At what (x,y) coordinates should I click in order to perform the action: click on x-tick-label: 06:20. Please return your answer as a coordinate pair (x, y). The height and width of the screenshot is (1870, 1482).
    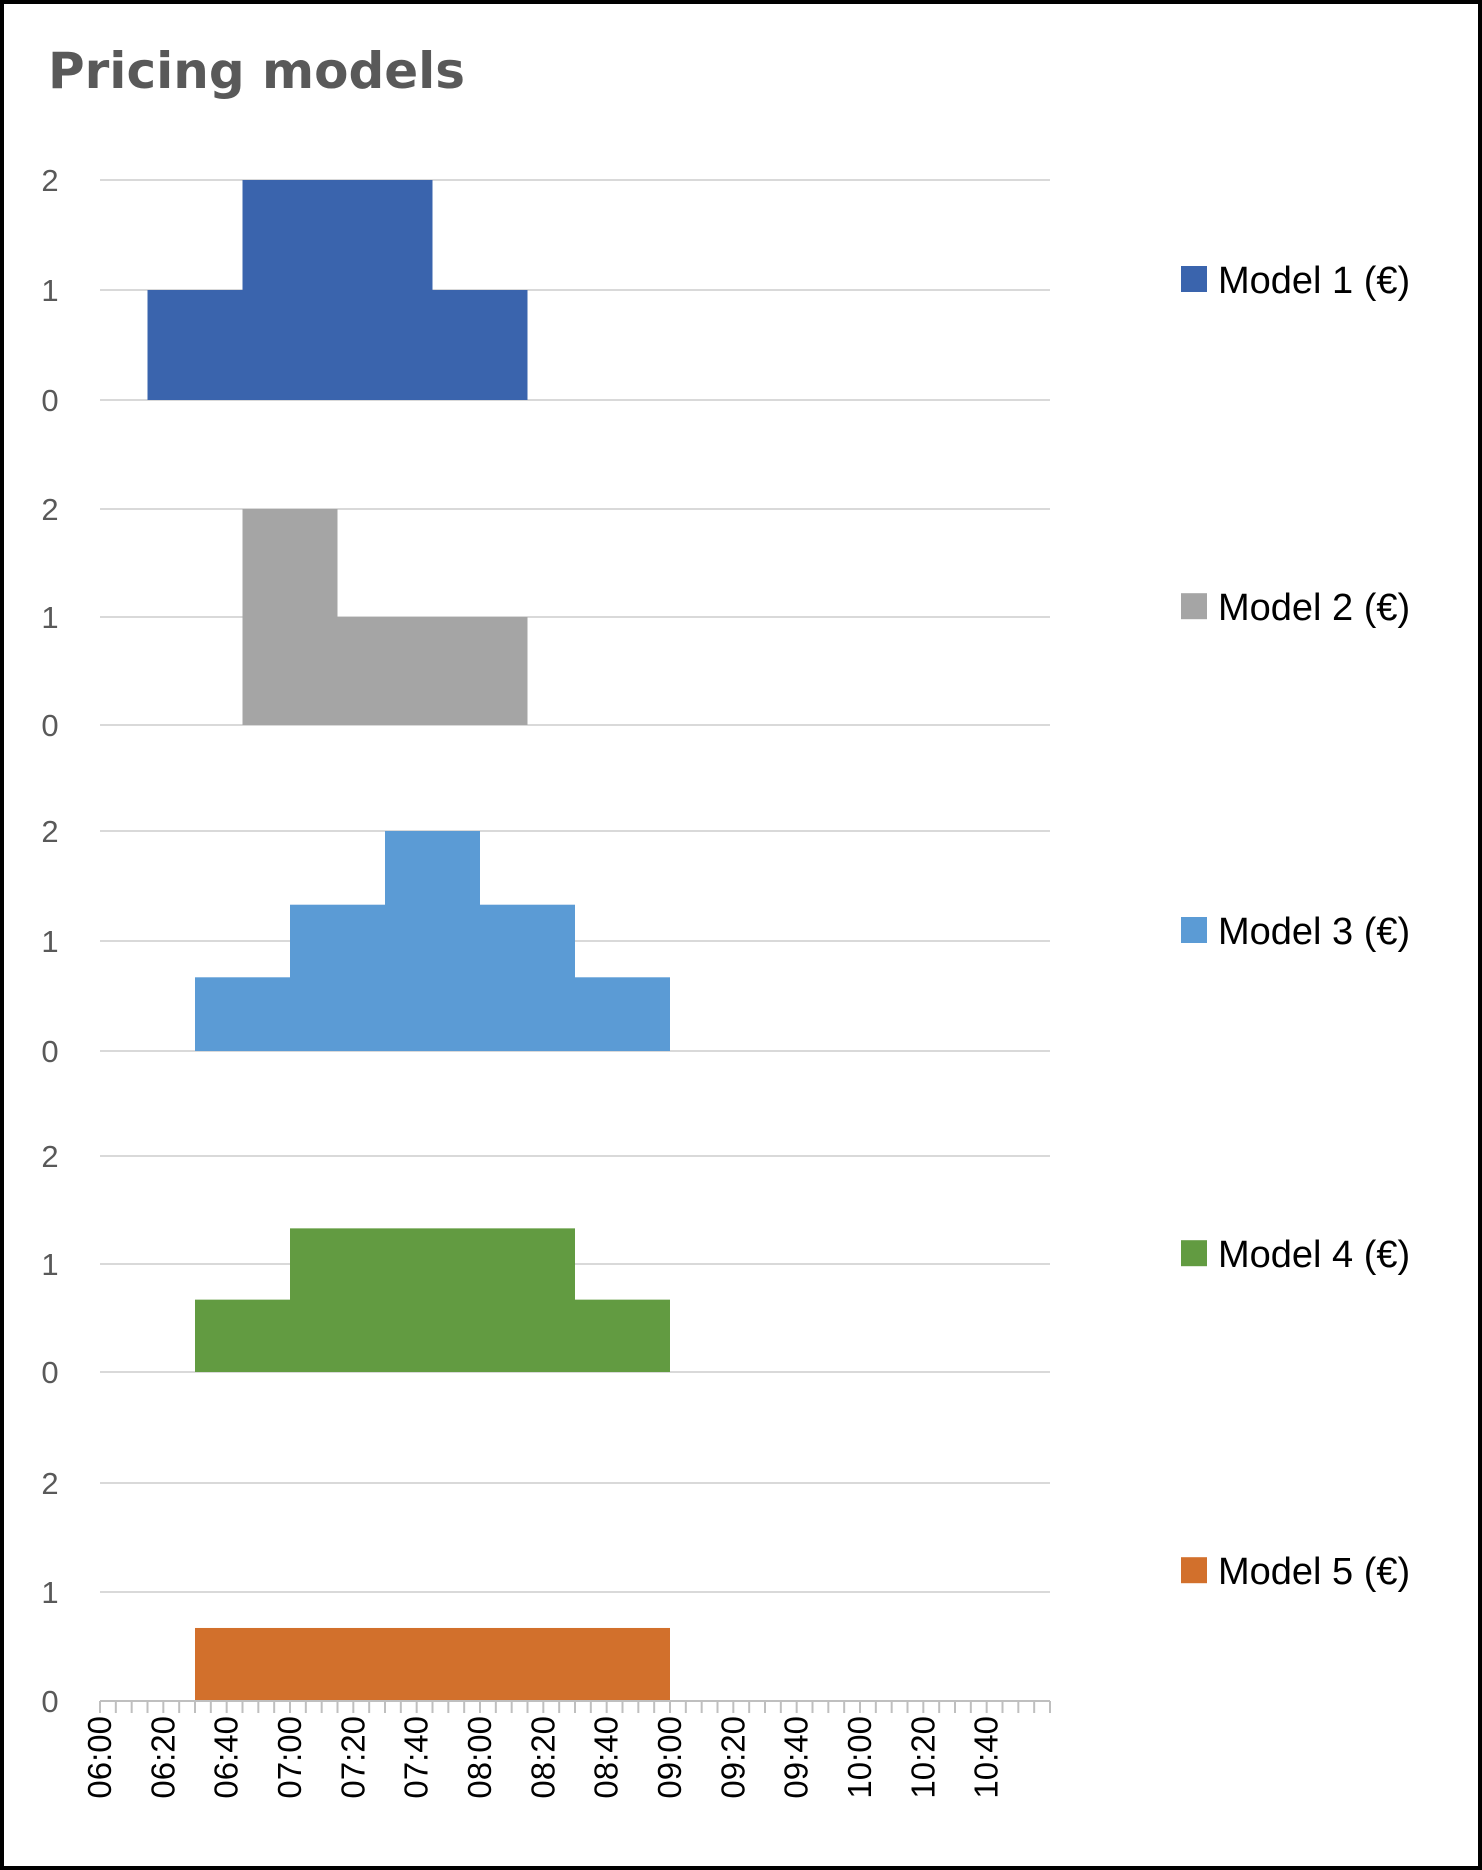
    Looking at the image, I should click on (162, 1757).